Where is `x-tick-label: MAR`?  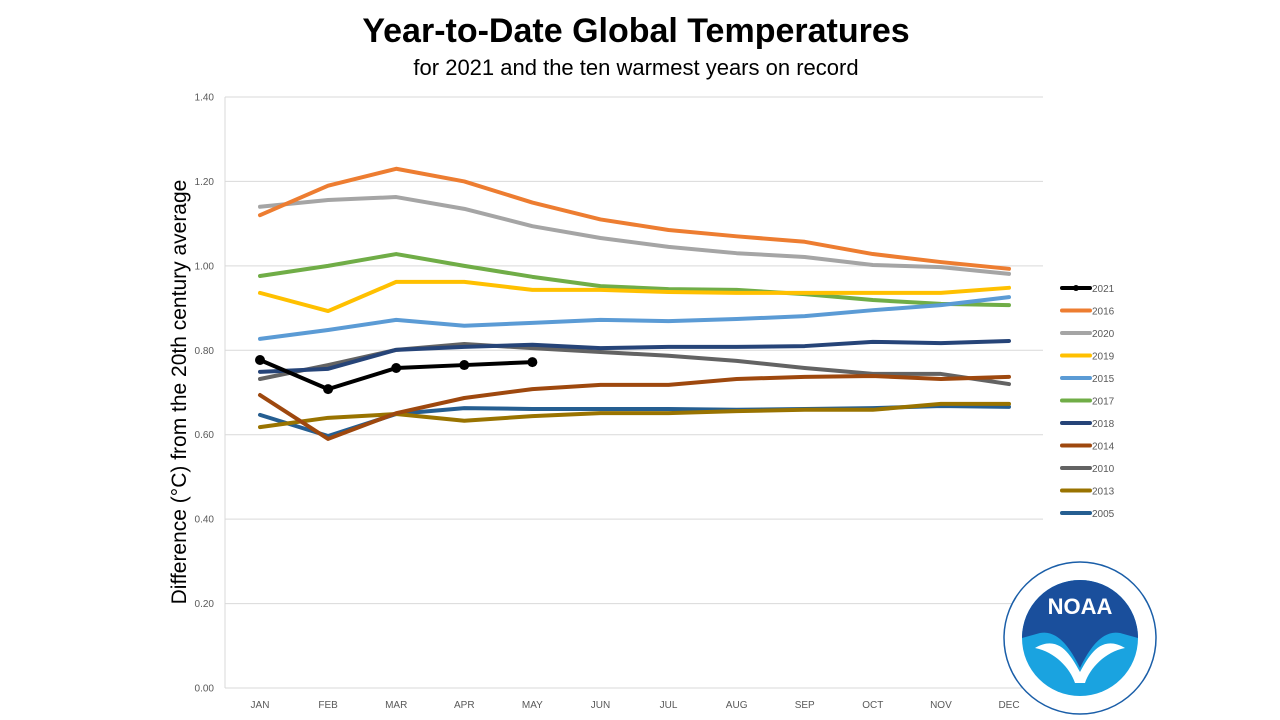 x-tick-label: MAR is located at coordinates (396, 705).